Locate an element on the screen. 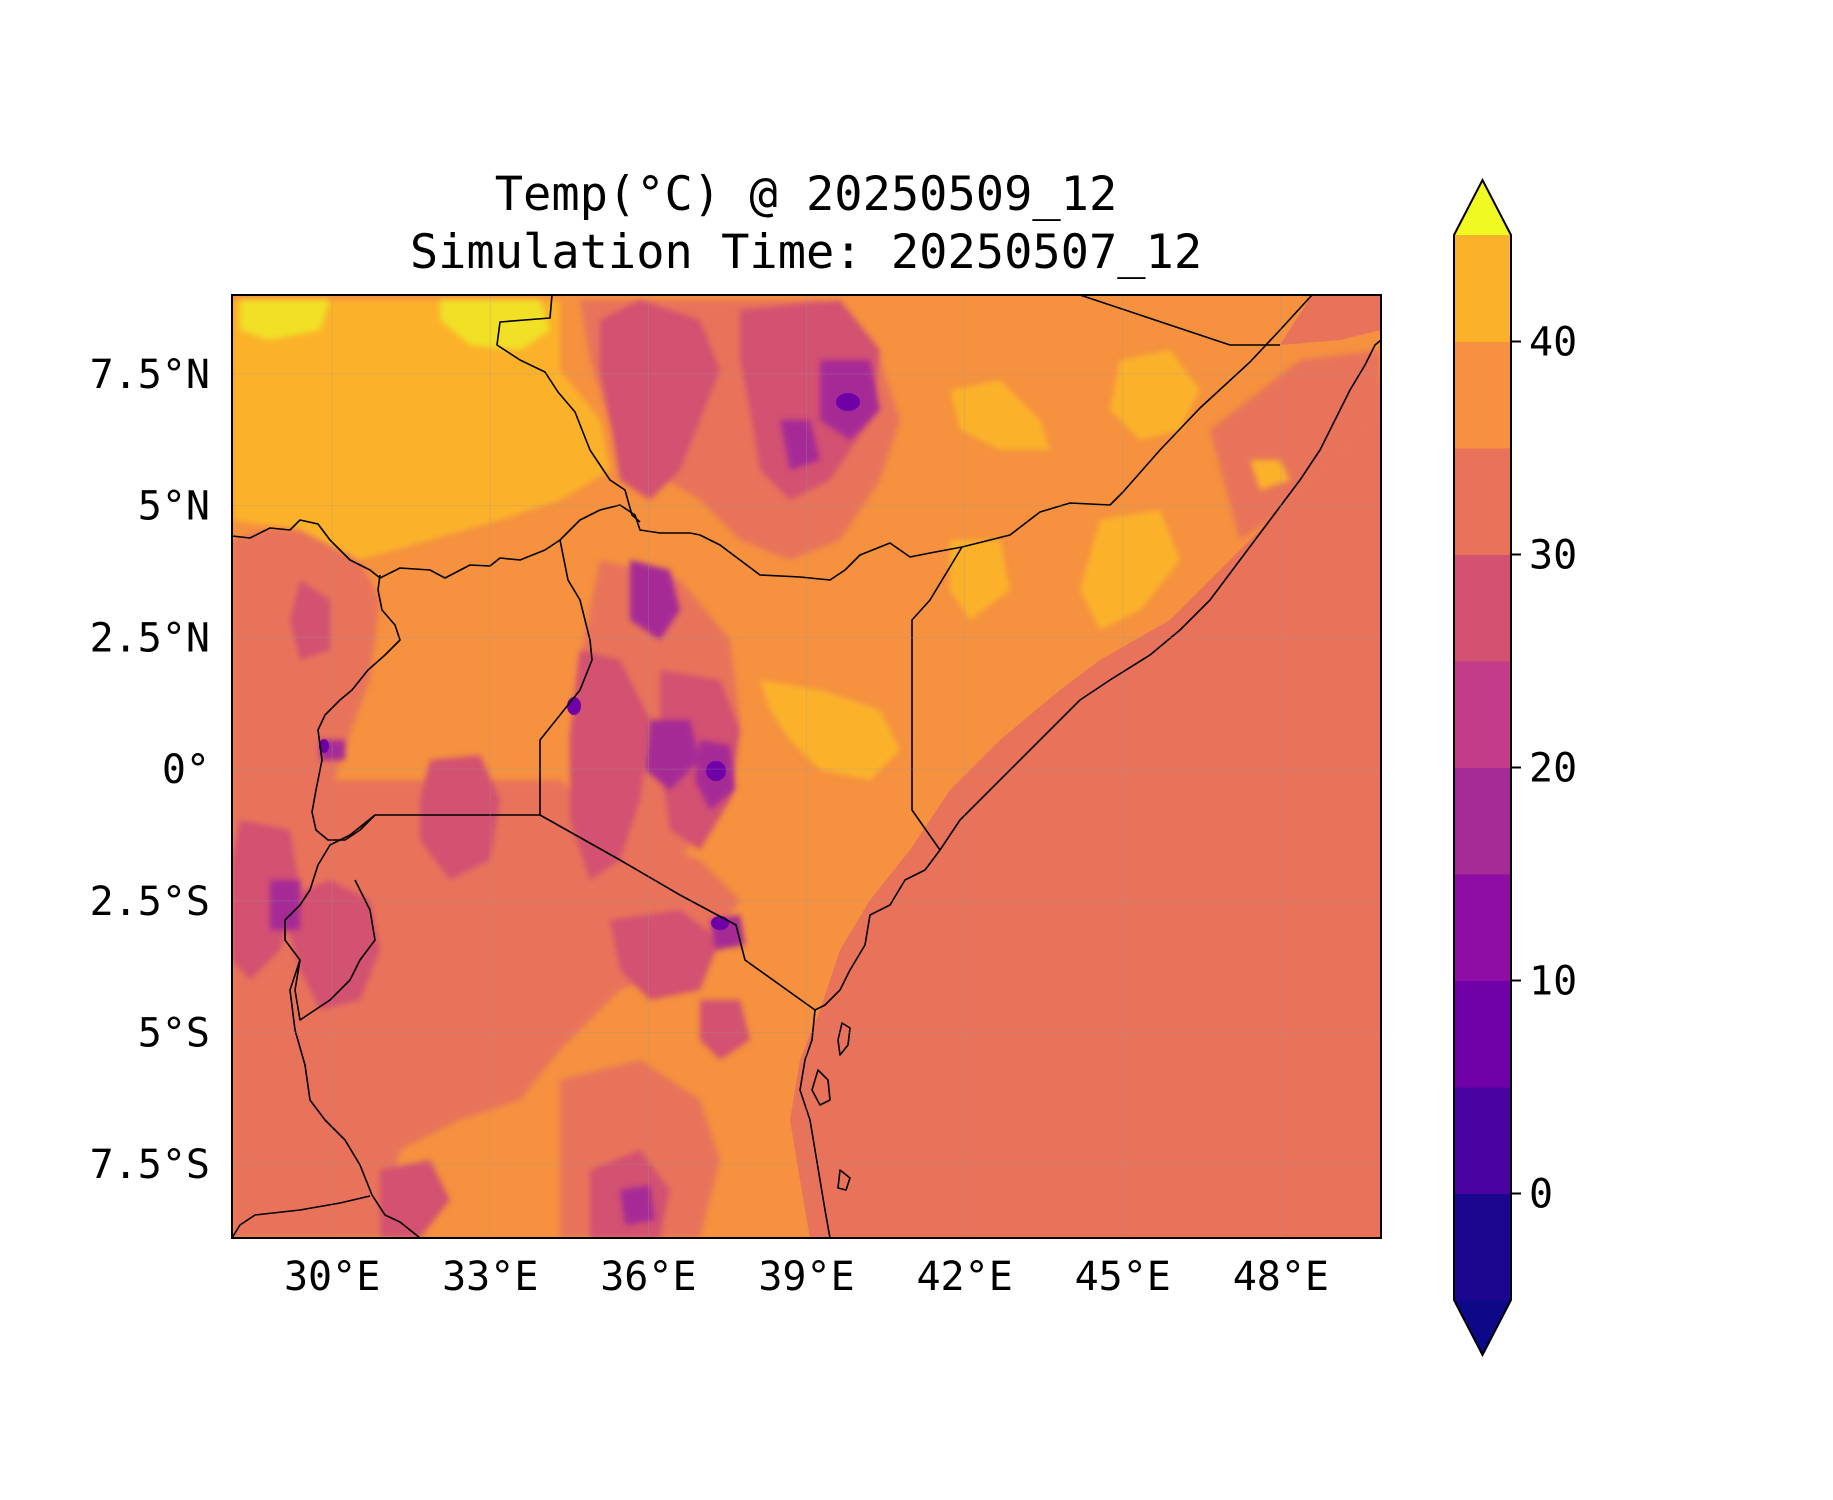 This screenshot has height=1500, width=1833. colorbar-tick-label: 10 is located at coordinates (1553, 982).